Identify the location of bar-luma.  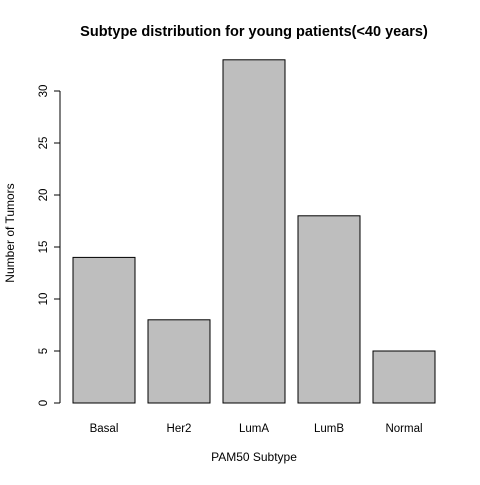
(254, 231).